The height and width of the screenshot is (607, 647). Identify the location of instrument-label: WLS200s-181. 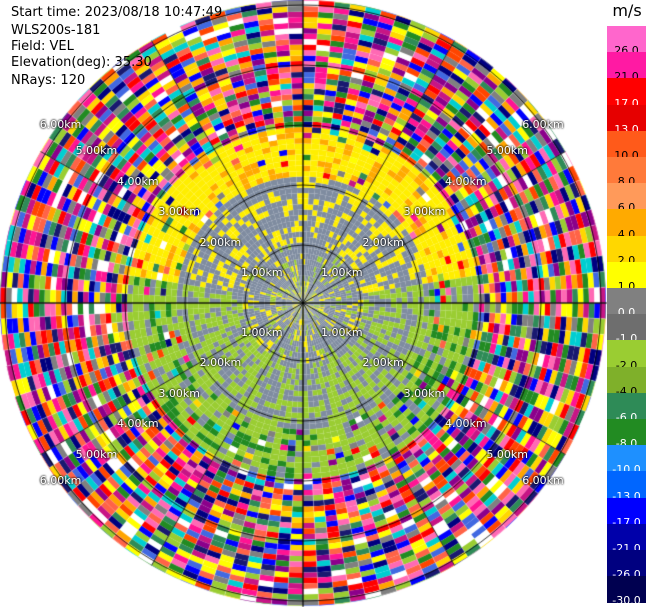
(56, 30).